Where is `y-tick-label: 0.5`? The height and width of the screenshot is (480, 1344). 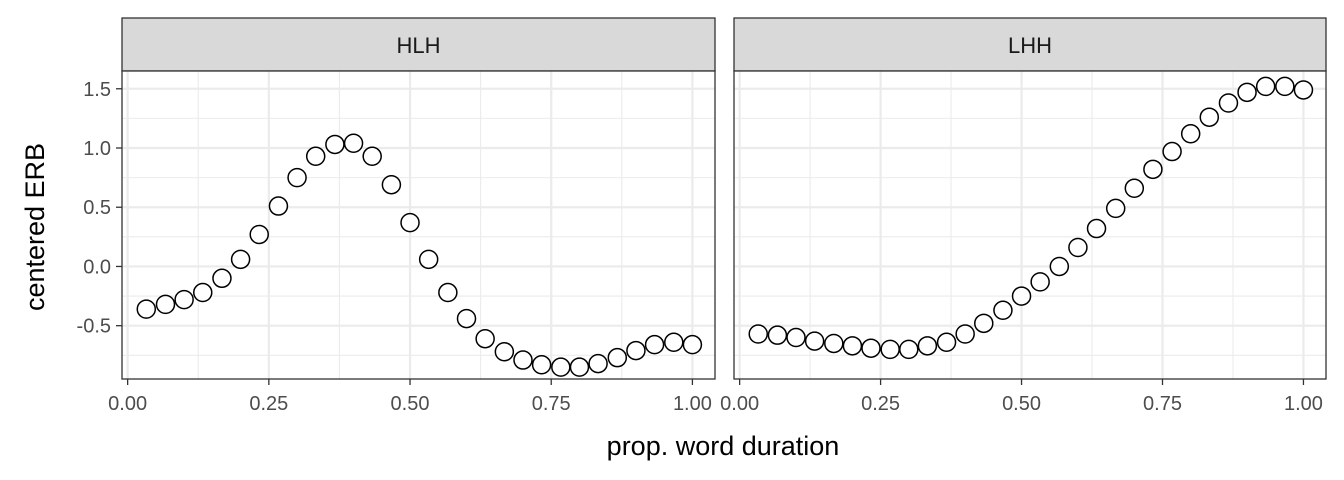 y-tick-label: 0.5 is located at coordinates (97, 208).